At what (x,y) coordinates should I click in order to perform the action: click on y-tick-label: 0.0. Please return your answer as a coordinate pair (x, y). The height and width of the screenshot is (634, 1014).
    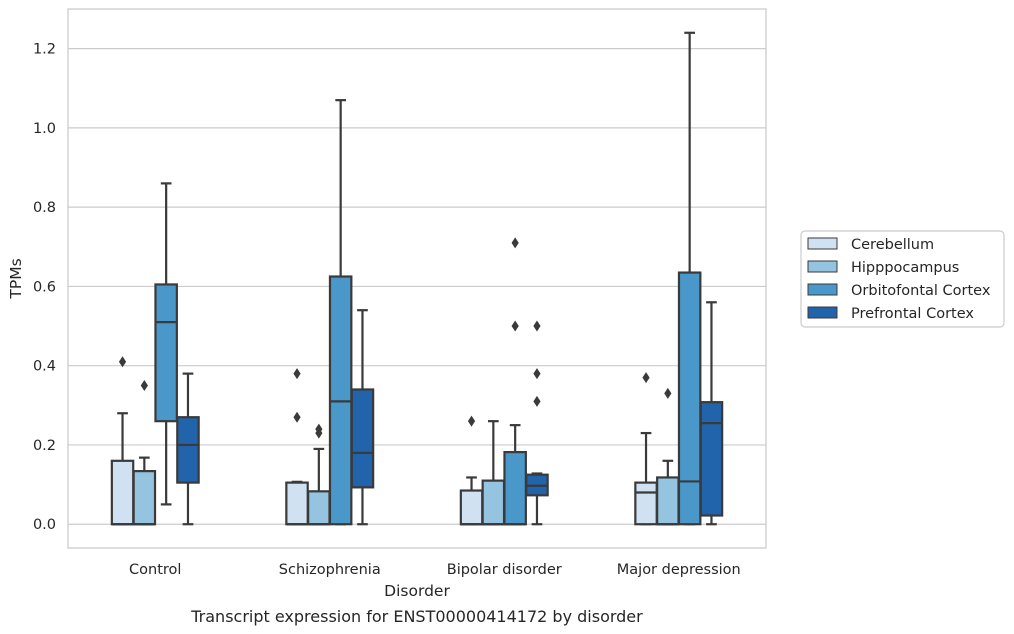
    Looking at the image, I should click on (44, 525).